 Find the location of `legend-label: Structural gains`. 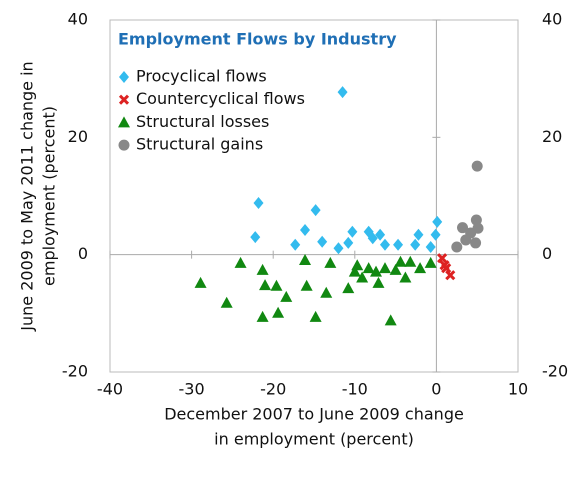

legend-label: Structural gains is located at coordinates (199, 144).